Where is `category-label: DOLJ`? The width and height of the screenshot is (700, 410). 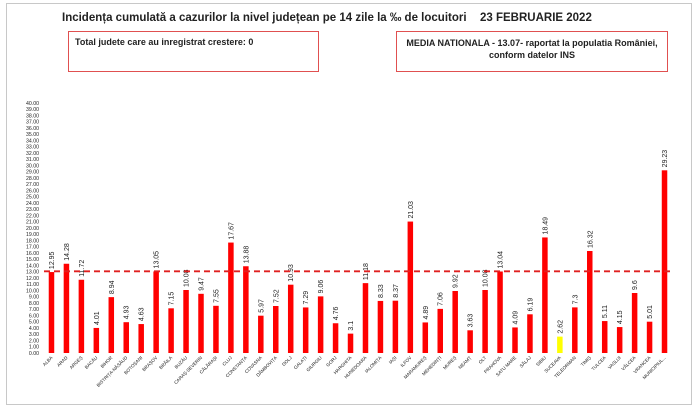
category-label: DOLJ is located at coordinates (287, 361).